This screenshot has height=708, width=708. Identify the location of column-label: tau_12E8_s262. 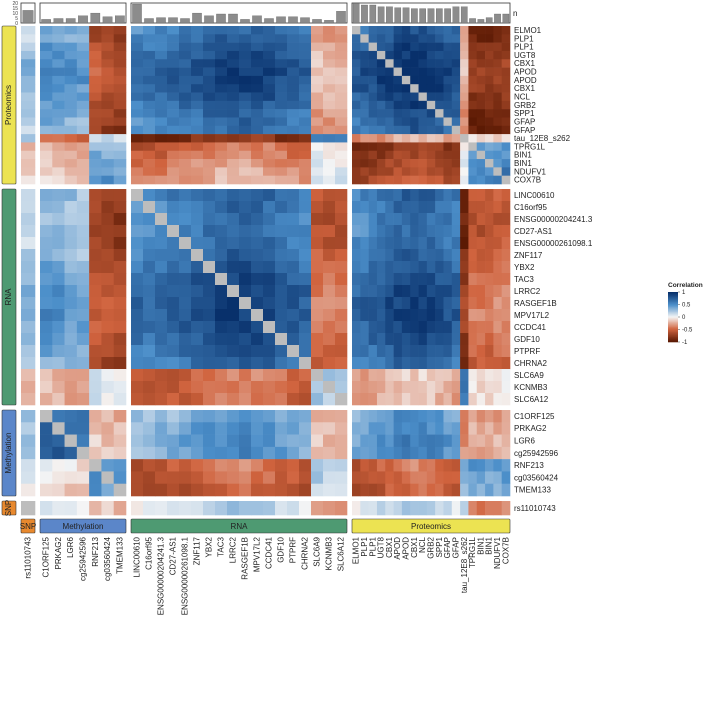
(464, 564).